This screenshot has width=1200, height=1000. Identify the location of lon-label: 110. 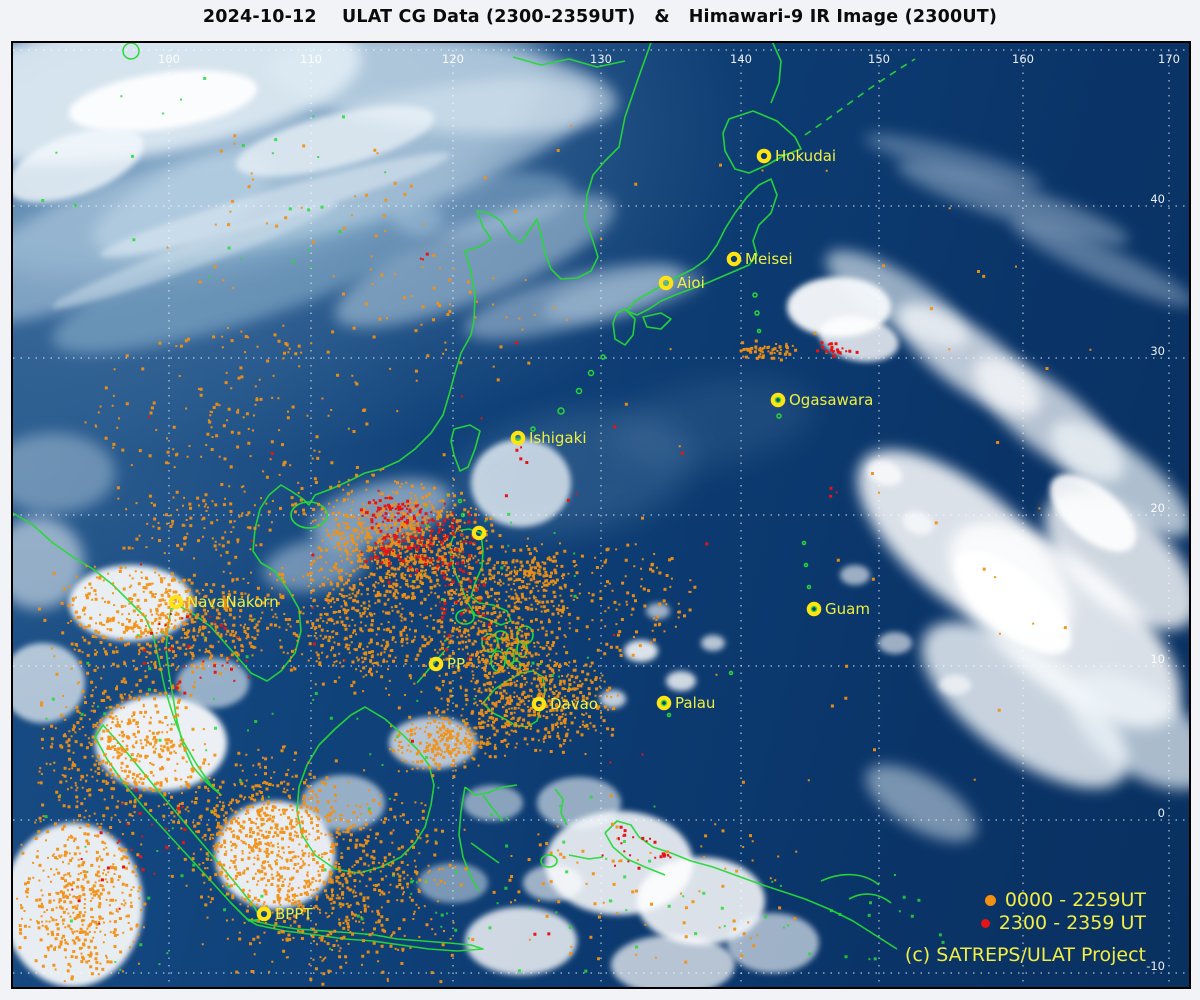
(311, 59).